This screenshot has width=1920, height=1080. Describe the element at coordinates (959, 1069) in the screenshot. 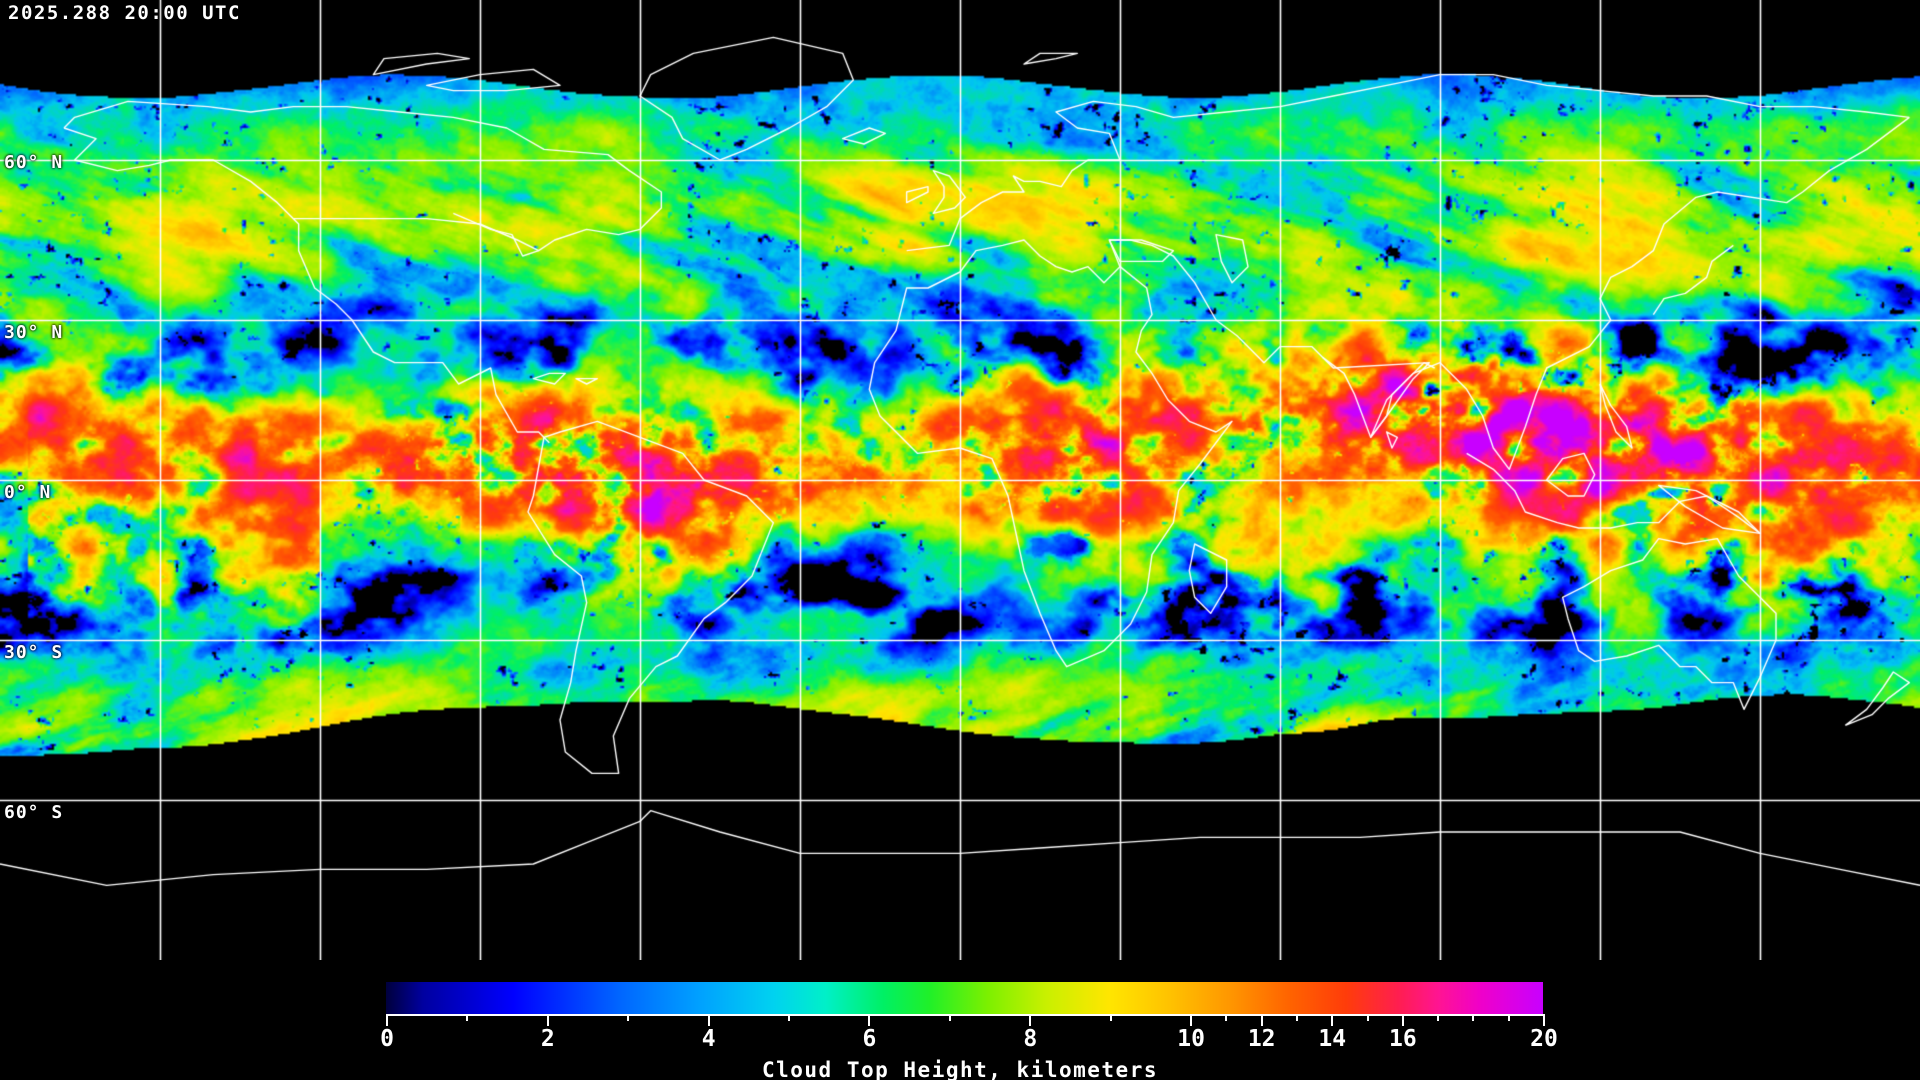

I see `colorbar-caption: Cloud Top Height, kilometers` at that location.